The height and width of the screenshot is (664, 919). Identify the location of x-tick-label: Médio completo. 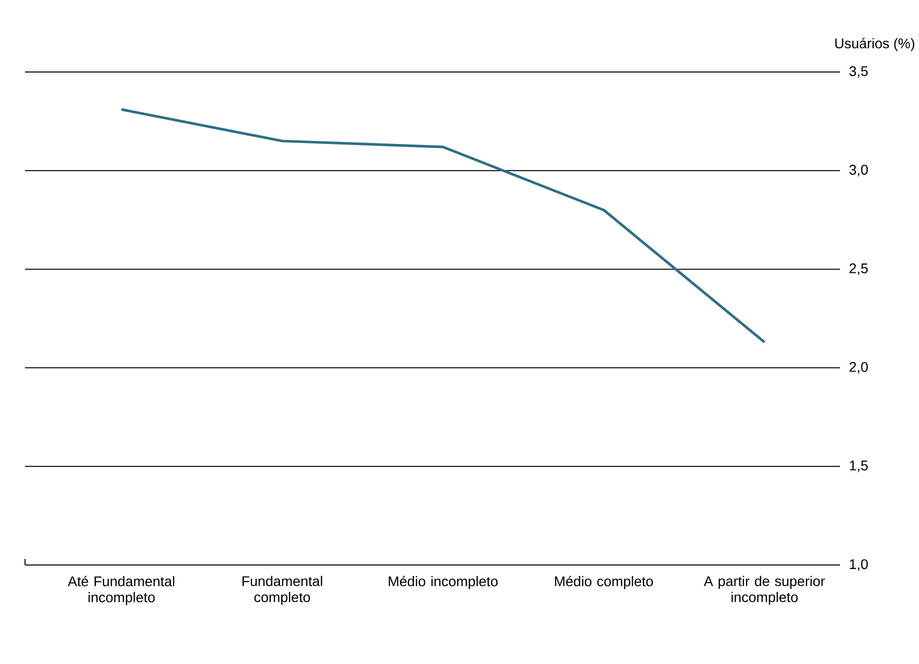
(604, 583).